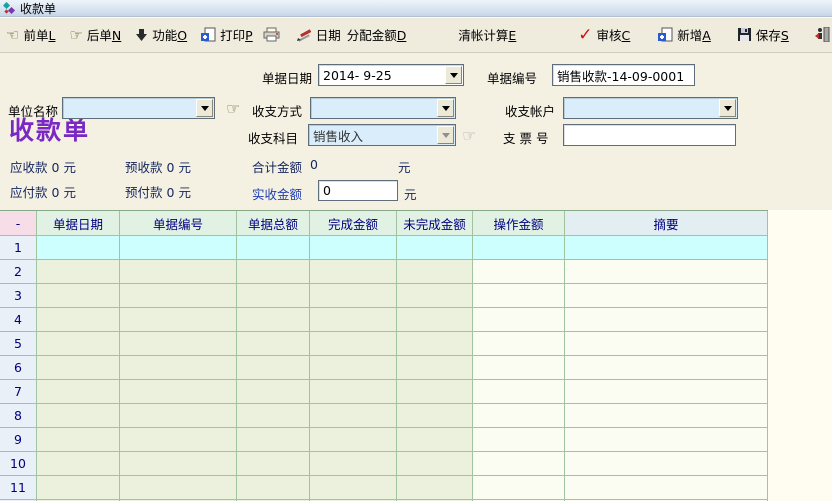 The width and height of the screenshot is (832, 501). I want to click on cheque-number-input, so click(649, 135).